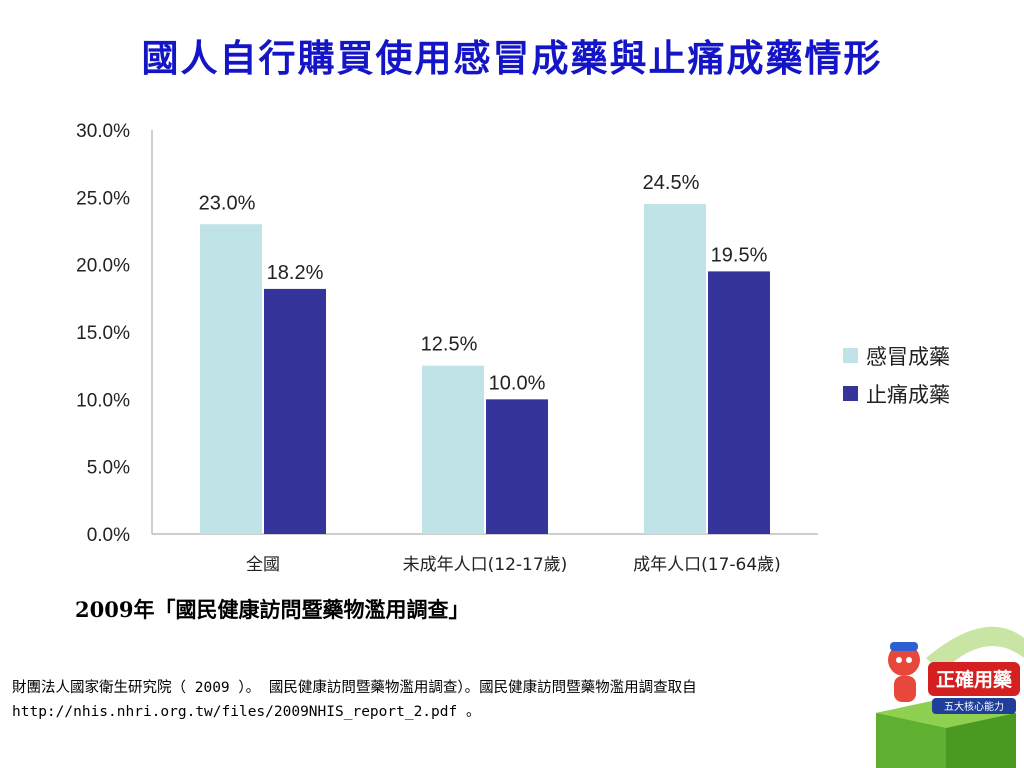  What do you see at coordinates (108, 535) in the screenshot?
I see `y-tick-label: 0.0%` at bounding box center [108, 535].